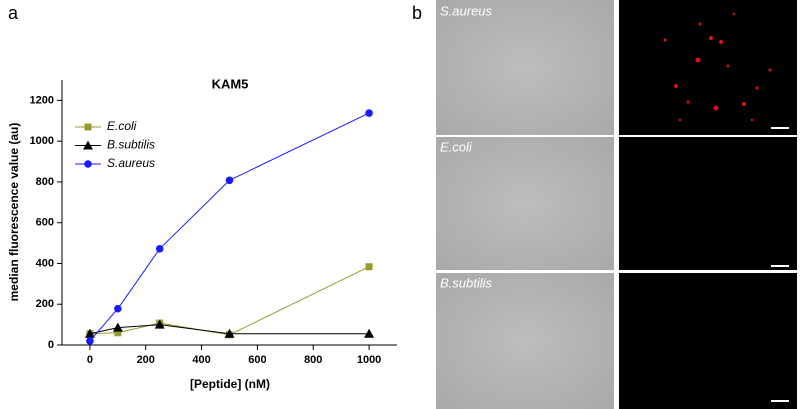 The width and height of the screenshot is (800, 409). Describe the element at coordinates (230, 83) in the screenshot. I see `chart-title: KAM5` at that location.